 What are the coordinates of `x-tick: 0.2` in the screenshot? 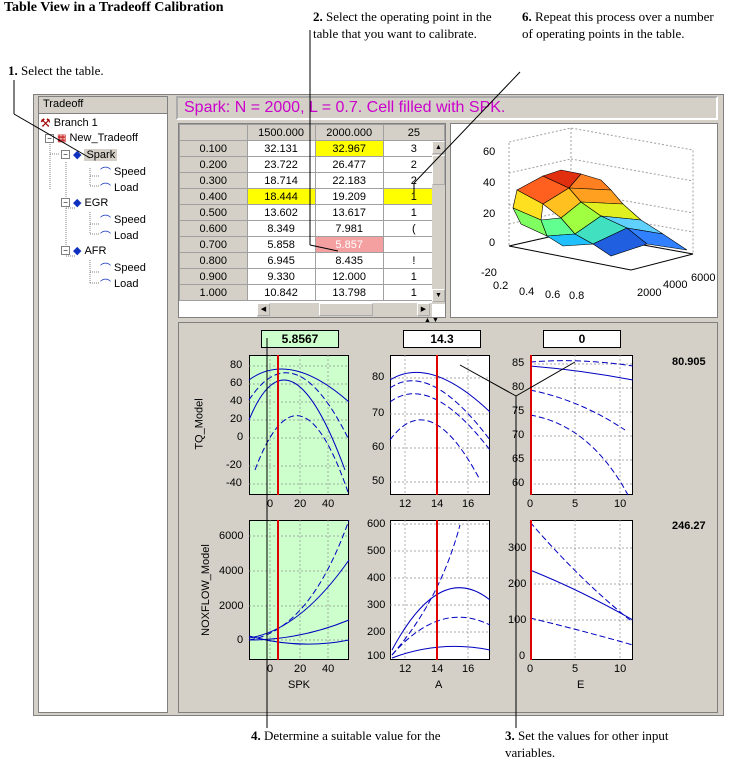 It's located at (501, 286).